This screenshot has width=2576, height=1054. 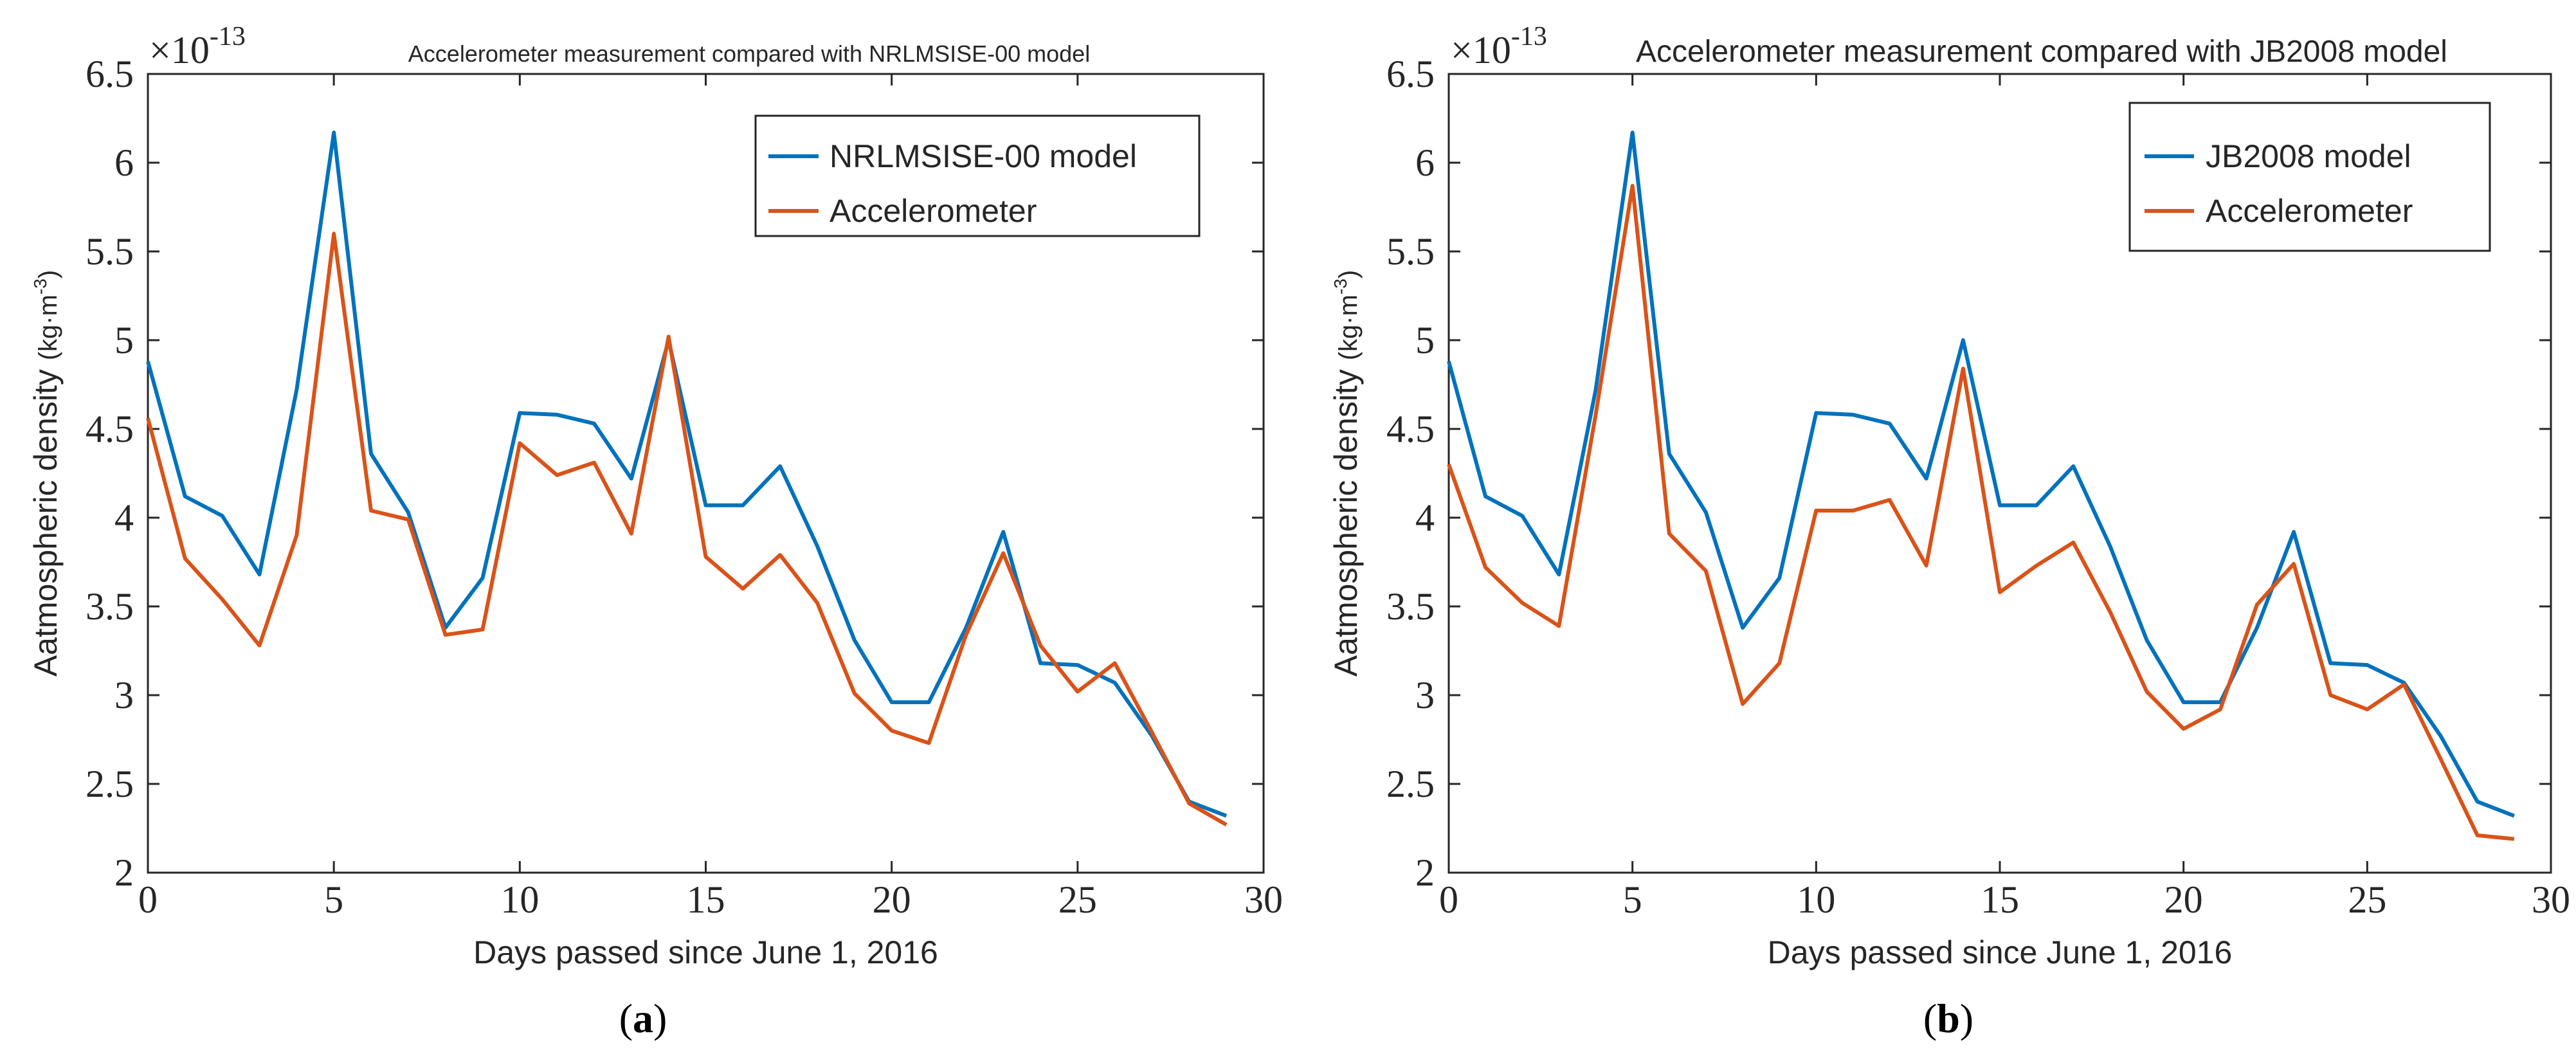 I want to click on legend-entry: NRLMSISE-00 model, so click(x=983, y=156).